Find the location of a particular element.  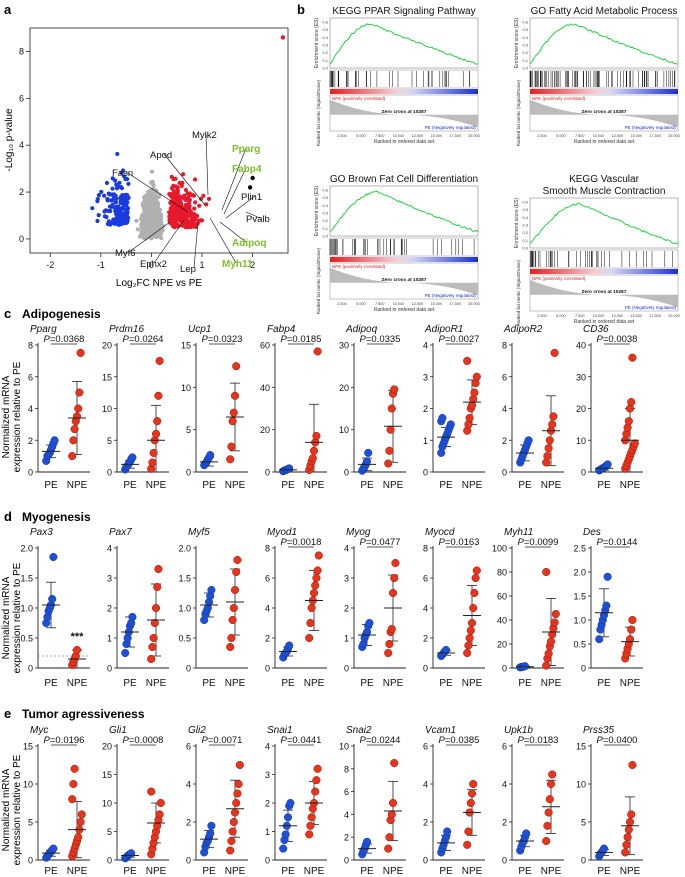

gsea-xtick-label: 7,500 is located at coordinates (580, 316).